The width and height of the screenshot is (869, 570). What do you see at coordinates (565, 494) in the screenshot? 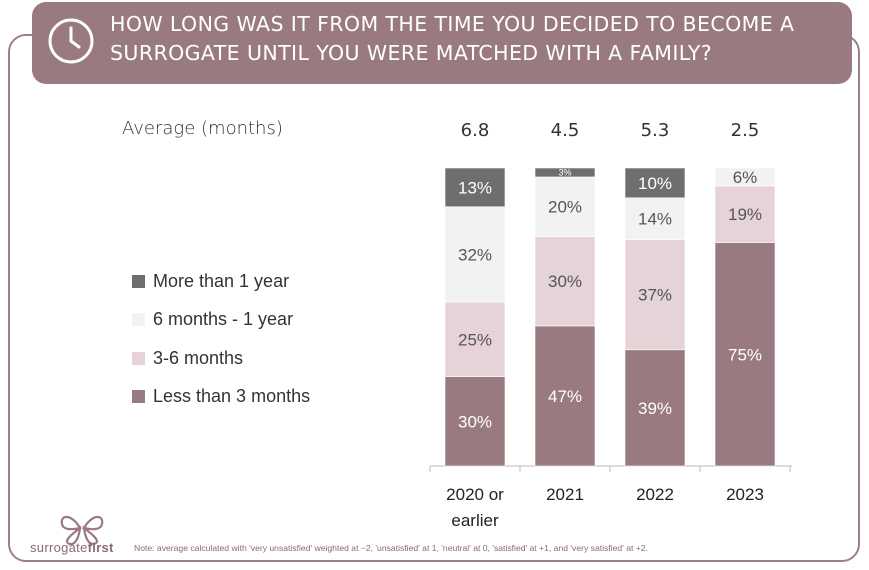
I see `x-tick-label: 2021` at bounding box center [565, 494].